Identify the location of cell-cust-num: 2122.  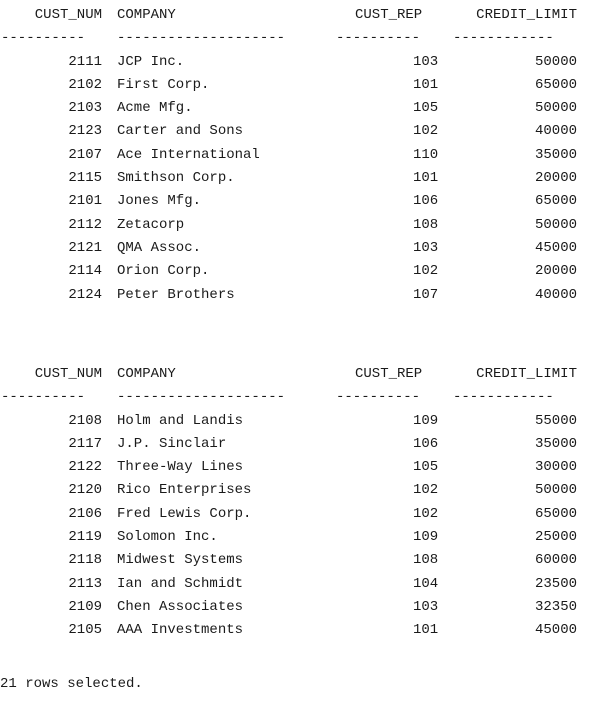
(85, 467).